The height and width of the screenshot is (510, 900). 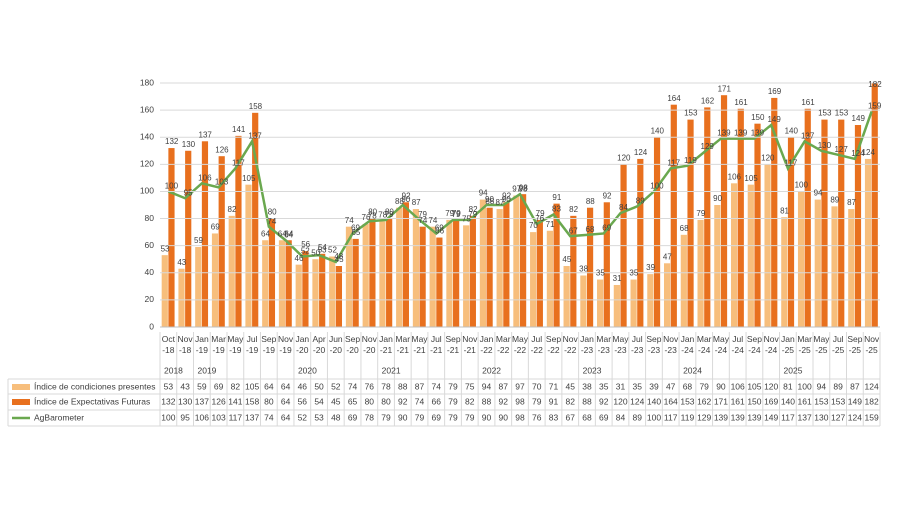 What do you see at coordinates (268, 344) in the screenshot?
I see `x-tick-label: Sep -19` at bounding box center [268, 344].